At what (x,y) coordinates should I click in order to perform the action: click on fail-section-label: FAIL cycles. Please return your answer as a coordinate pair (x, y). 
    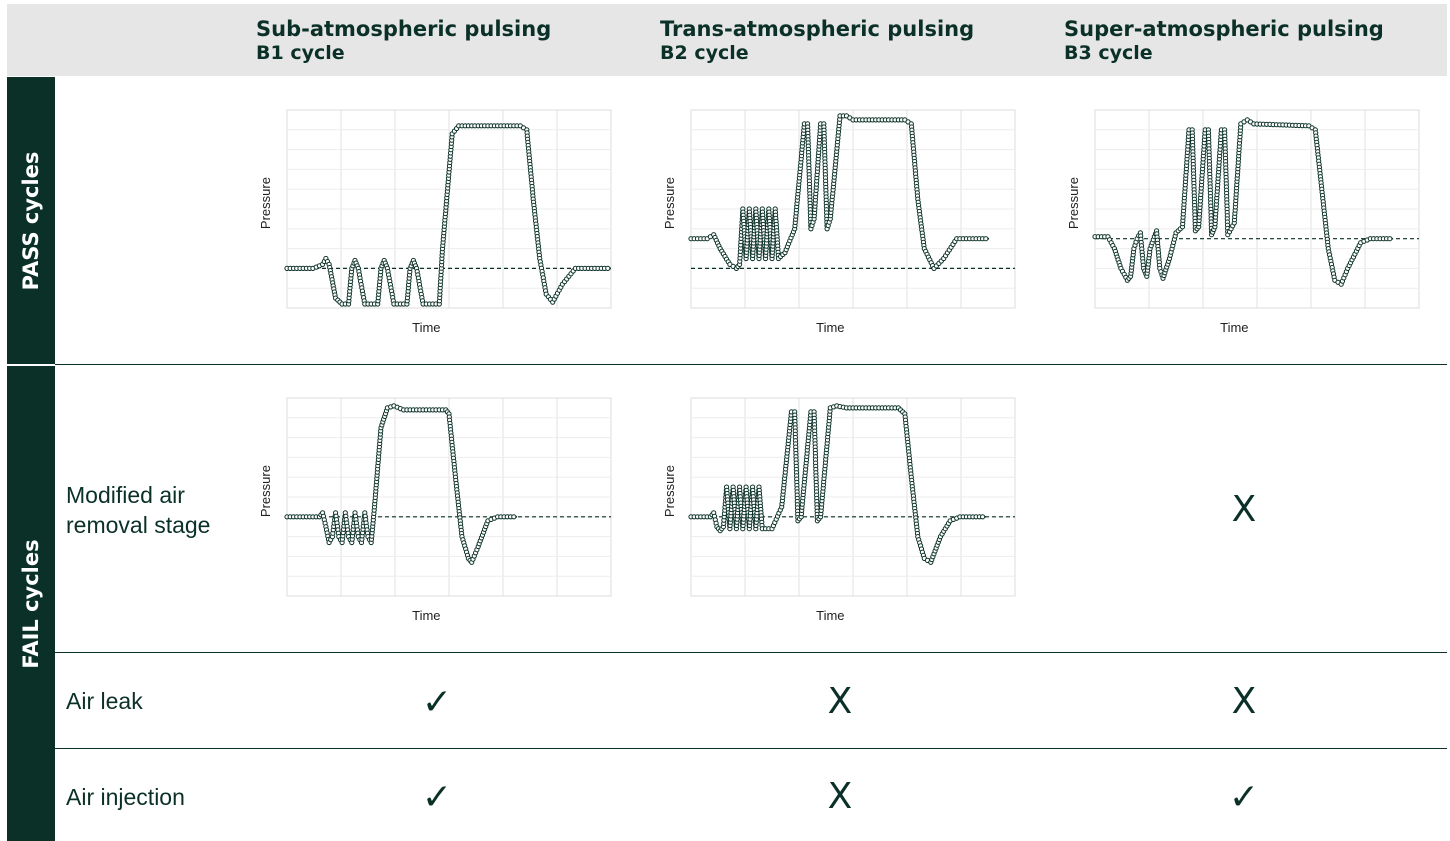
    Looking at the image, I should click on (31, 603).